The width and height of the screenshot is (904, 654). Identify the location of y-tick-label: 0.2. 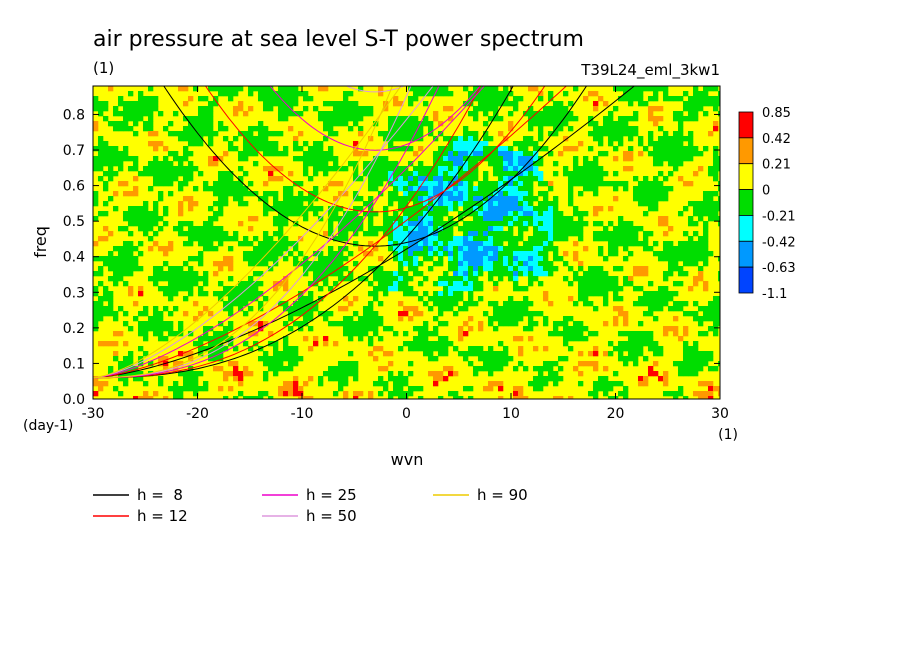
(74, 329).